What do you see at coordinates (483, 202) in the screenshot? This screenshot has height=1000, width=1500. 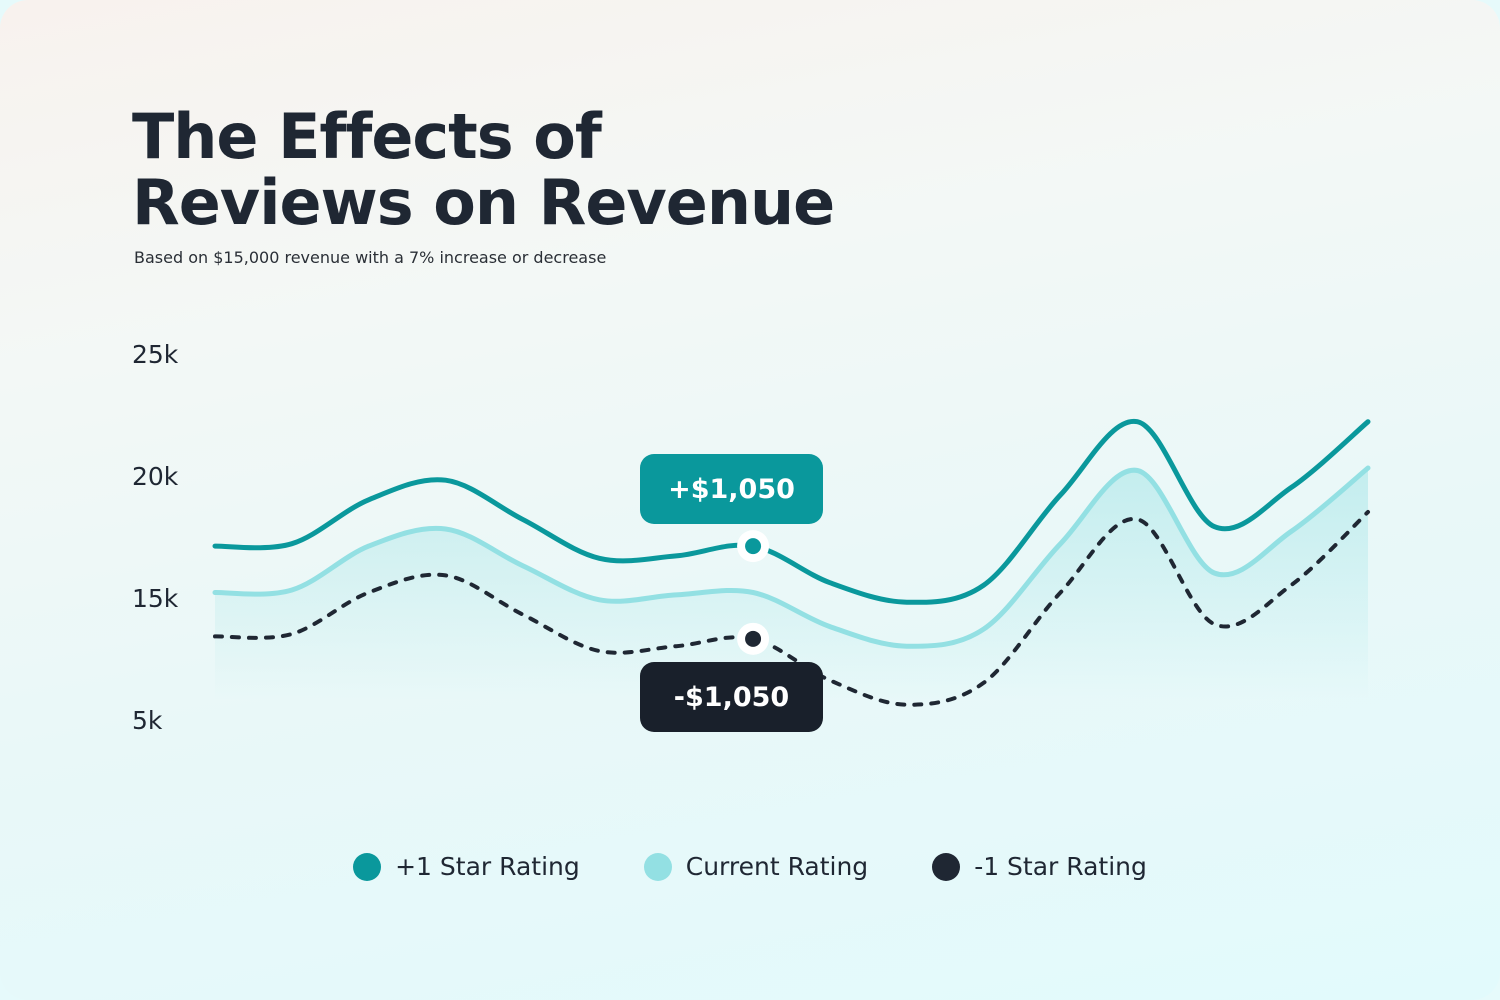 I see `chart-title-line-2: Reviews on Revenue` at bounding box center [483, 202].